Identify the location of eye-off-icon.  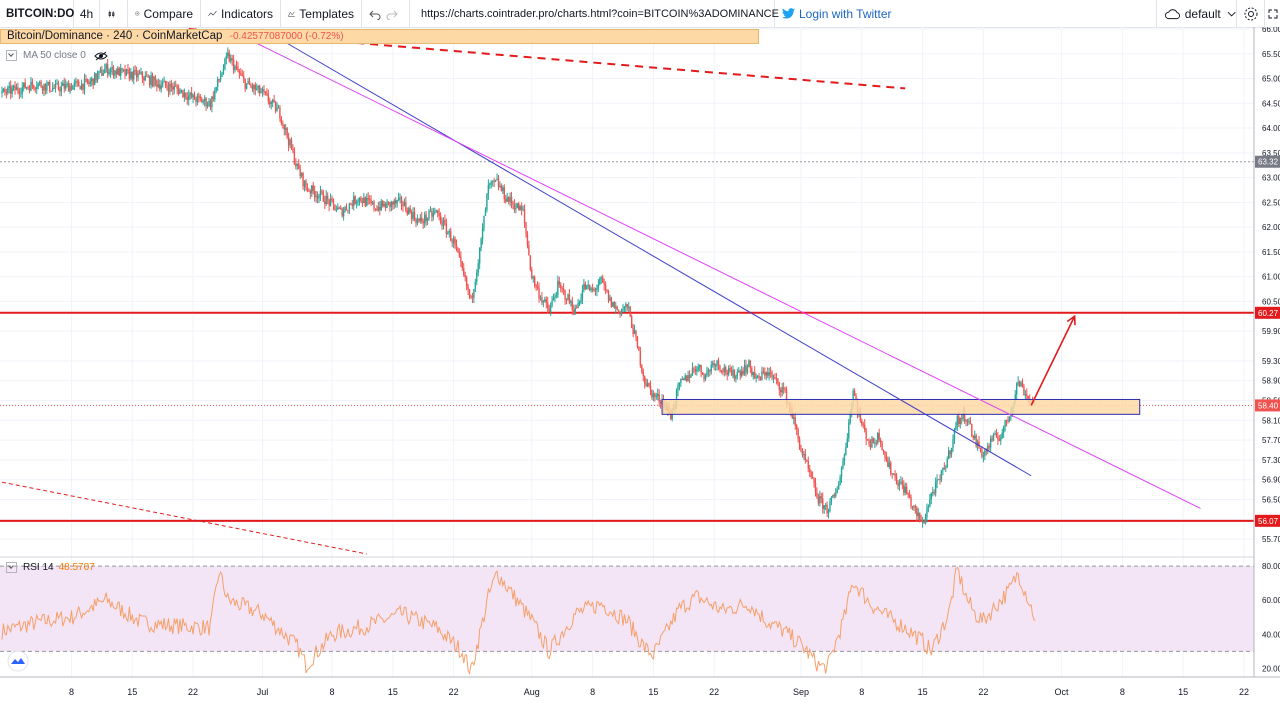
(101, 56).